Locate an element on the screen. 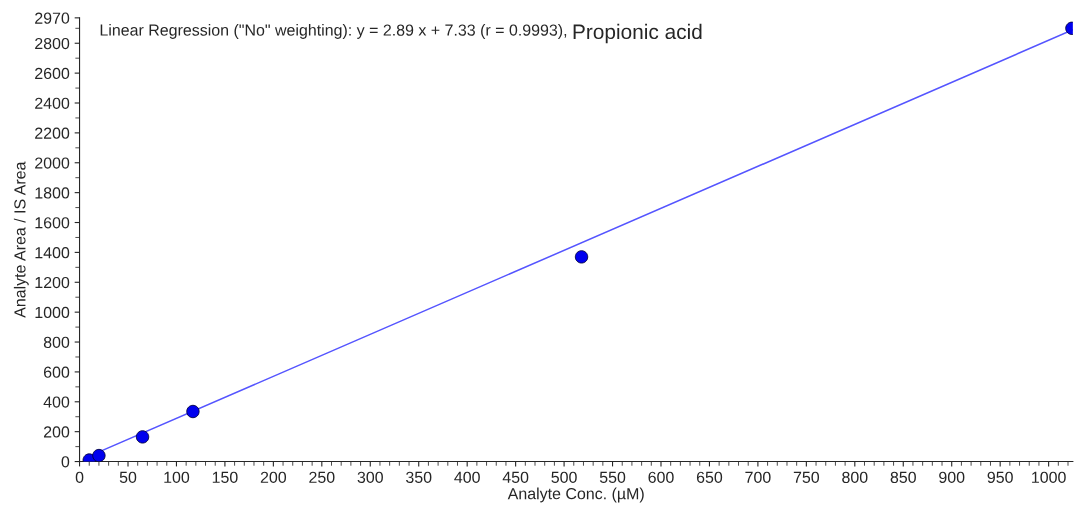 Image resolution: width=1075 pixels, height=510 pixels. y-tick-label: 2200 is located at coordinates (52, 133).